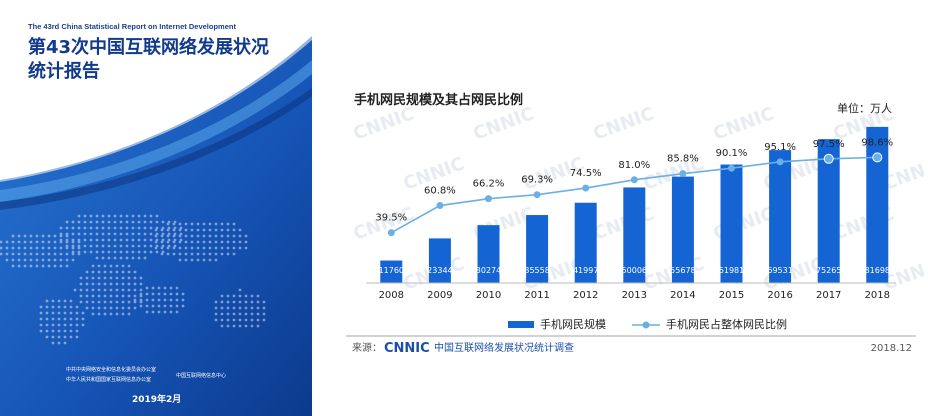  What do you see at coordinates (488, 270) in the screenshot?
I see `bar-value-label-2010: 30274` at bounding box center [488, 270].